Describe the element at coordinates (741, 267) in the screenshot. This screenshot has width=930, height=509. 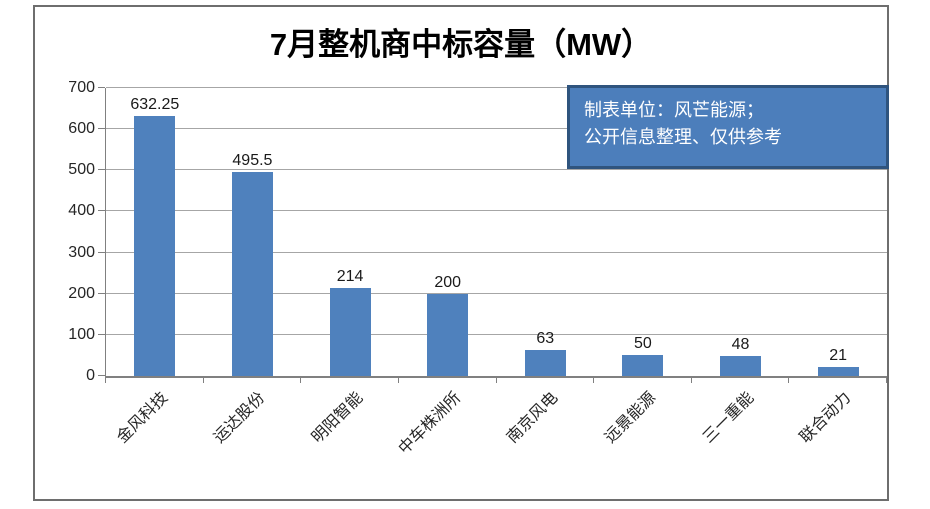
I see `bar-slot: 48 三一重能` at that location.